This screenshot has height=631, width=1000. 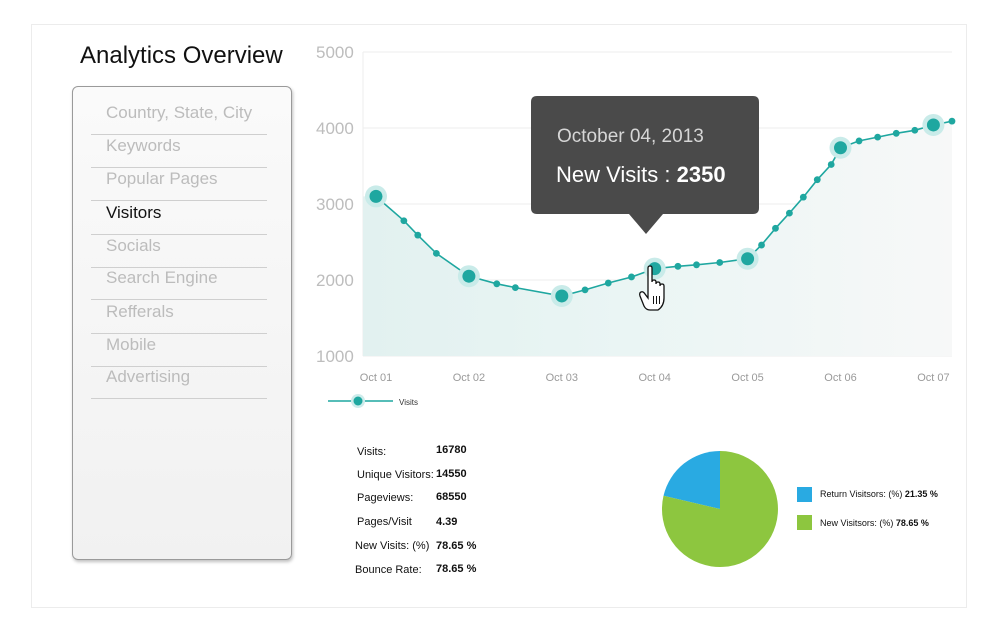 I want to click on x-tick-label: Oct 02, so click(x=469, y=378).